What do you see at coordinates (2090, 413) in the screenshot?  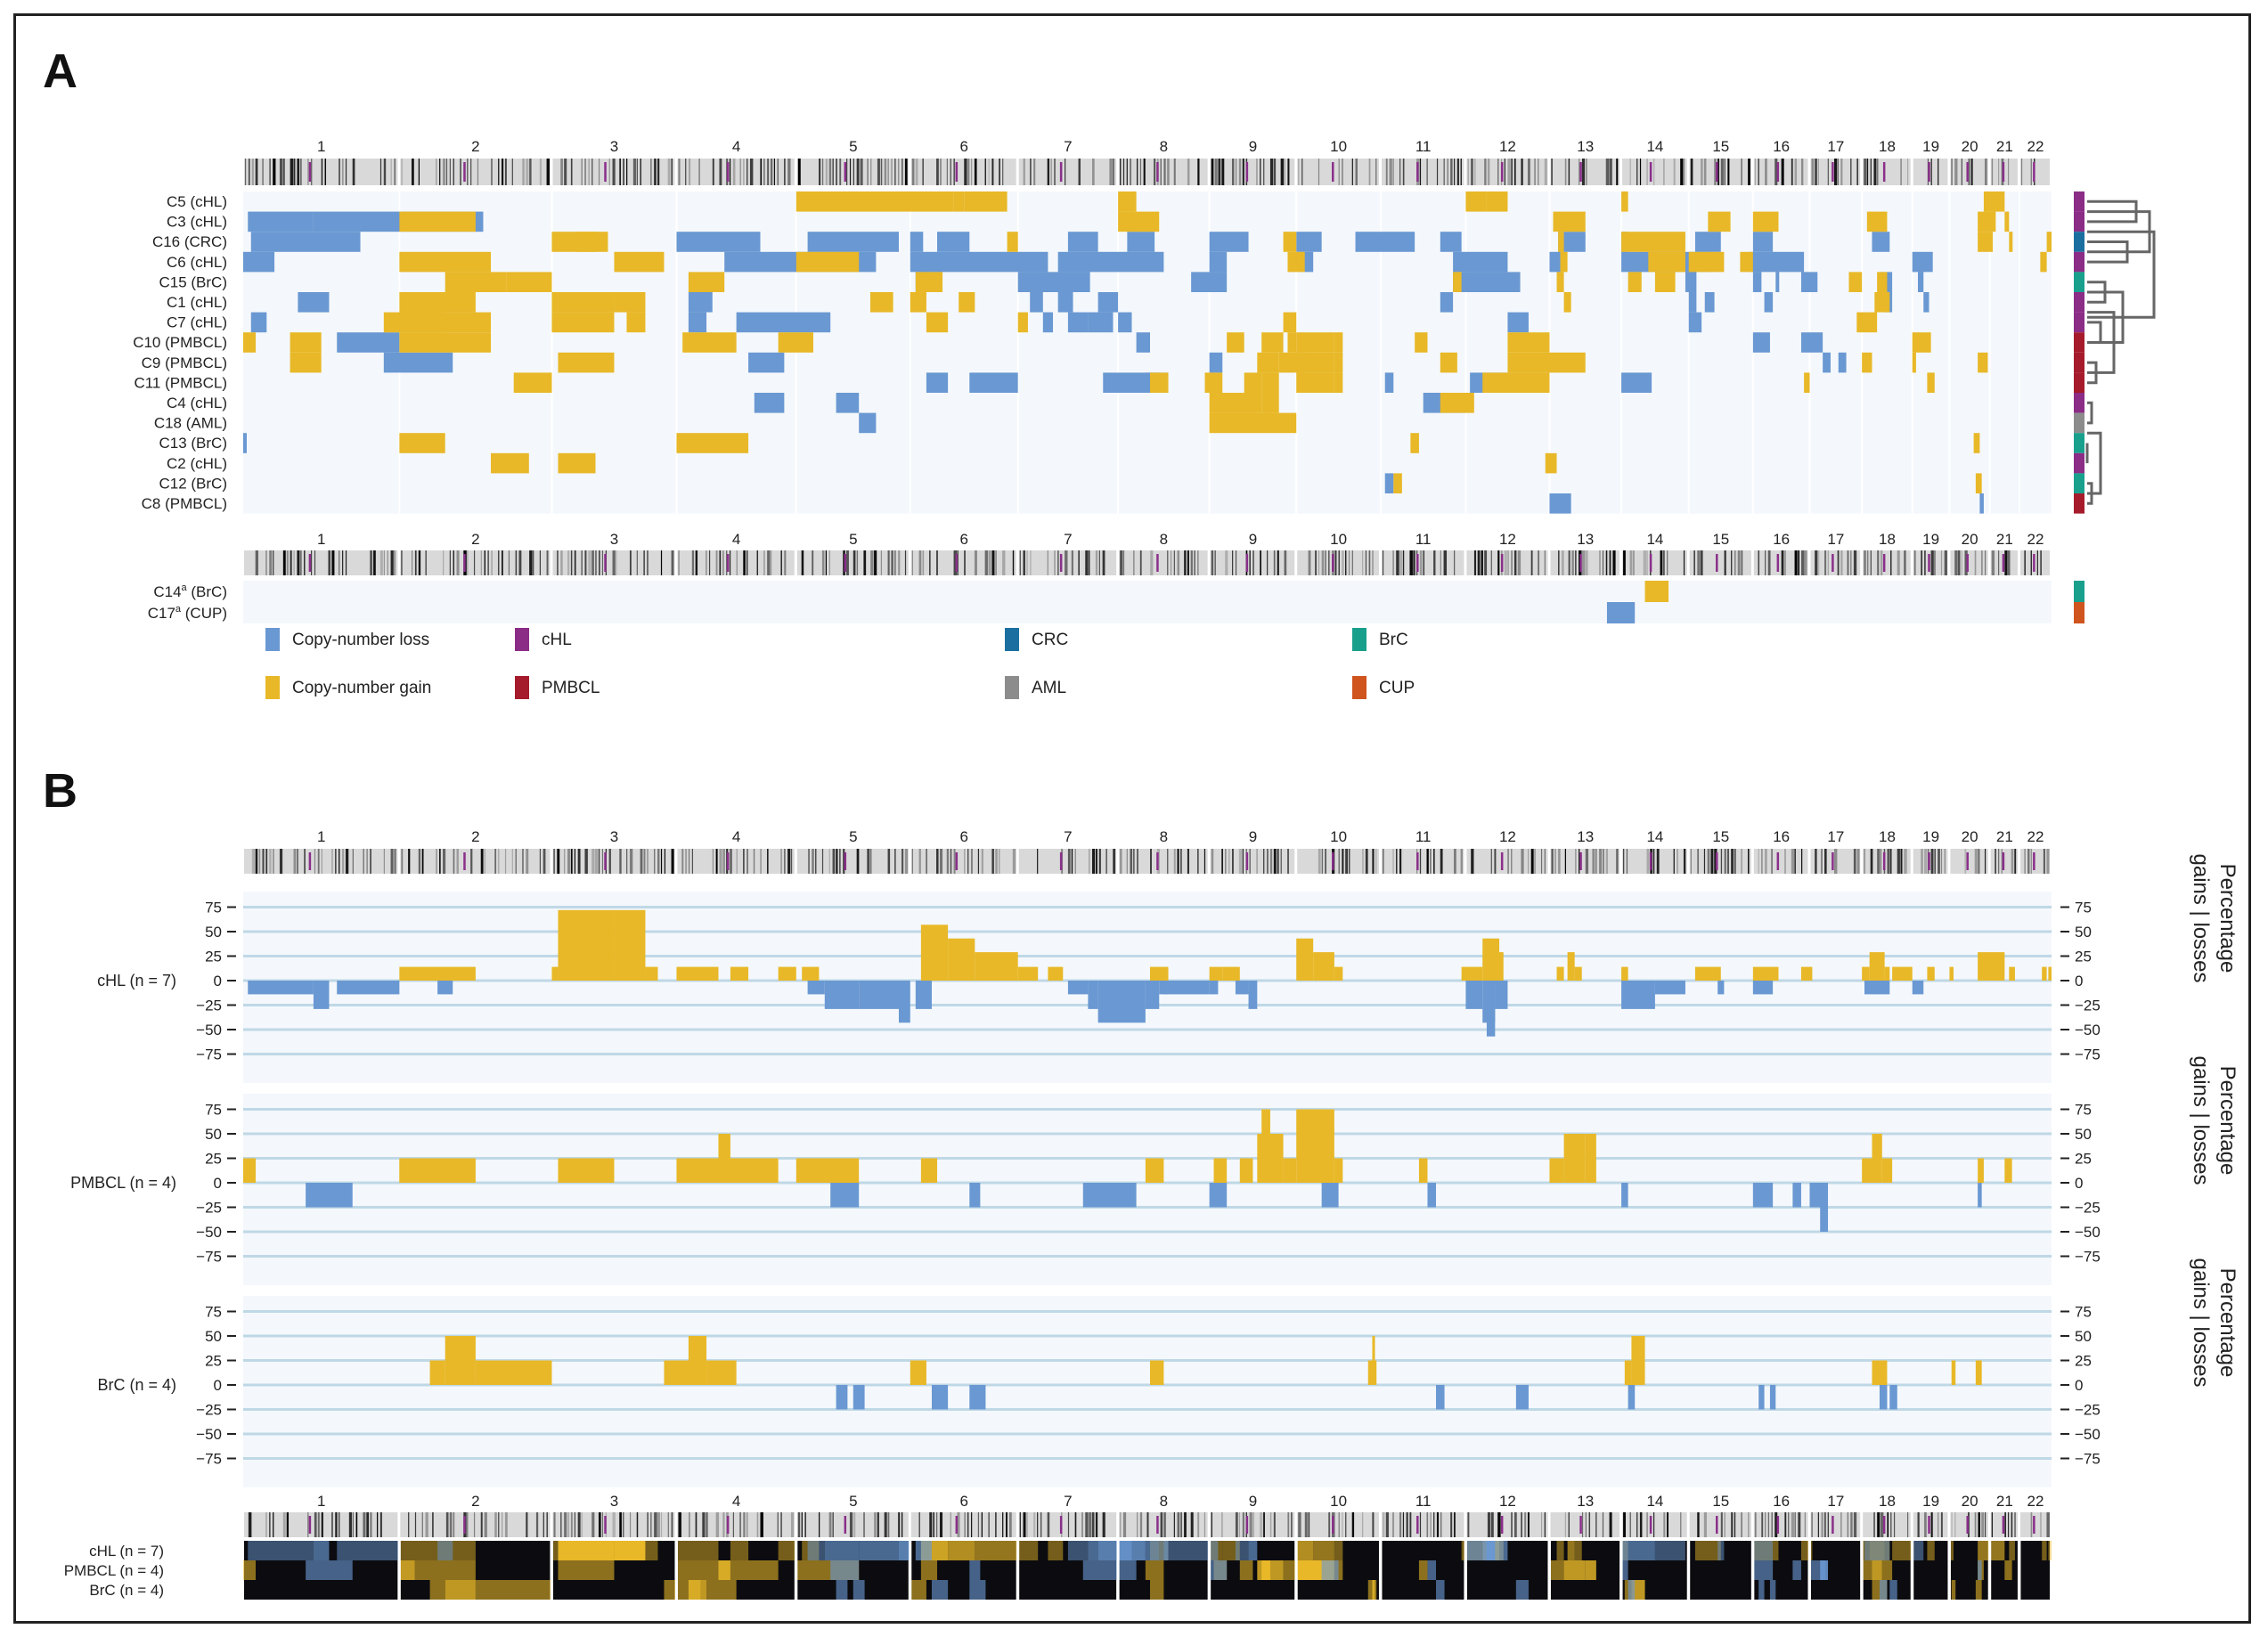 I see `a-dendrogram-link` at bounding box center [2090, 413].